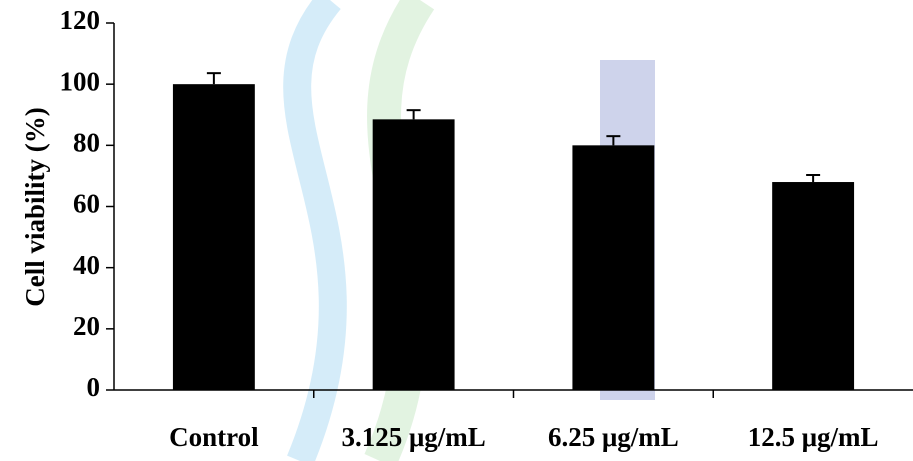  Describe the element at coordinates (86, 143) in the screenshot. I see `y-tick-label: 80` at that location.